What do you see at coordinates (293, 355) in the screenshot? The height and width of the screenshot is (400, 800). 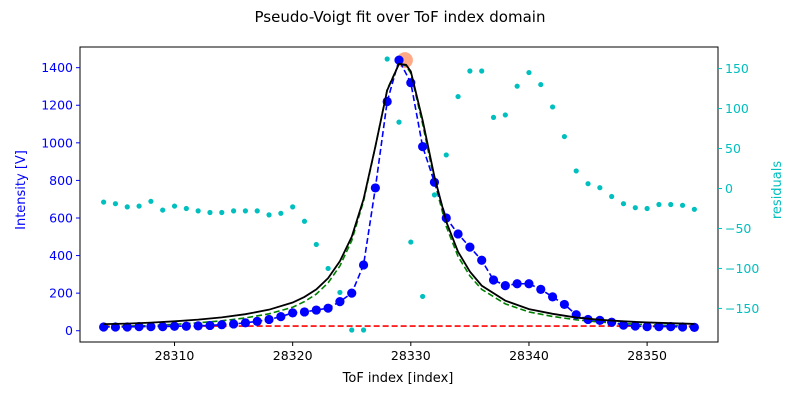 I see `x-tick-label: 28320` at bounding box center [293, 355].